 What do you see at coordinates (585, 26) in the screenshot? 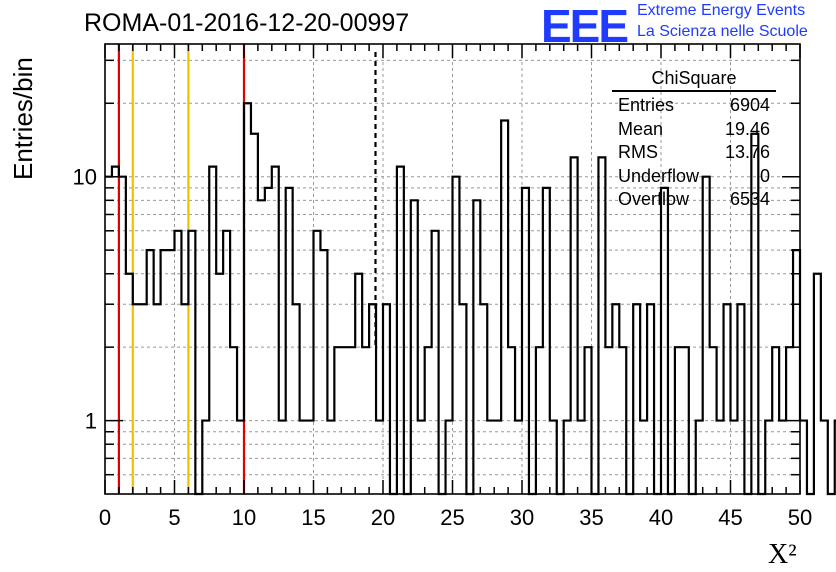
I see `eee-logo: EEE` at bounding box center [585, 26].